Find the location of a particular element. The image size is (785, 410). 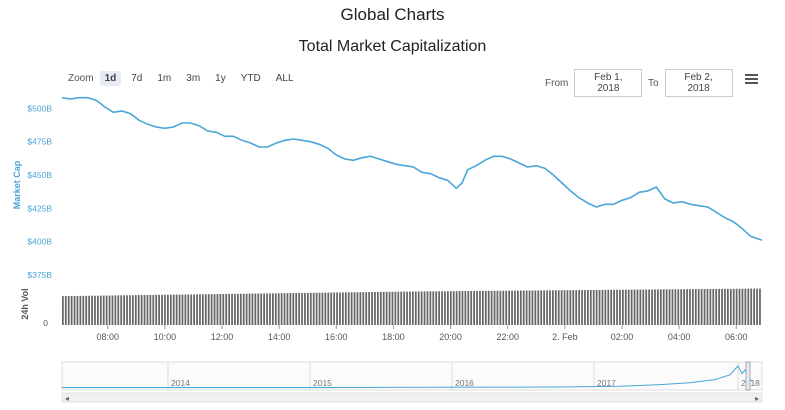

range-from: From Feb 1, 2018 is located at coordinates (594, 83).